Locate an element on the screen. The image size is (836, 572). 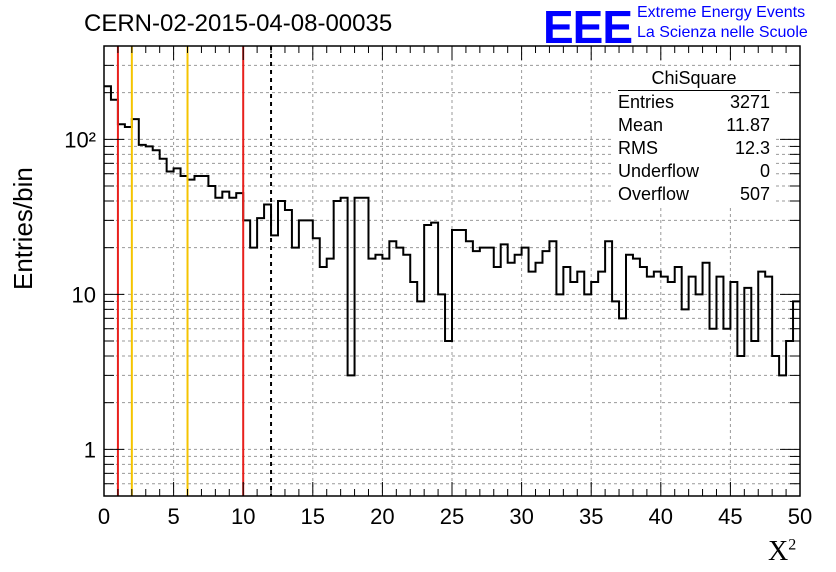
stats-label: Overflow is located at coordinates (654, 194).